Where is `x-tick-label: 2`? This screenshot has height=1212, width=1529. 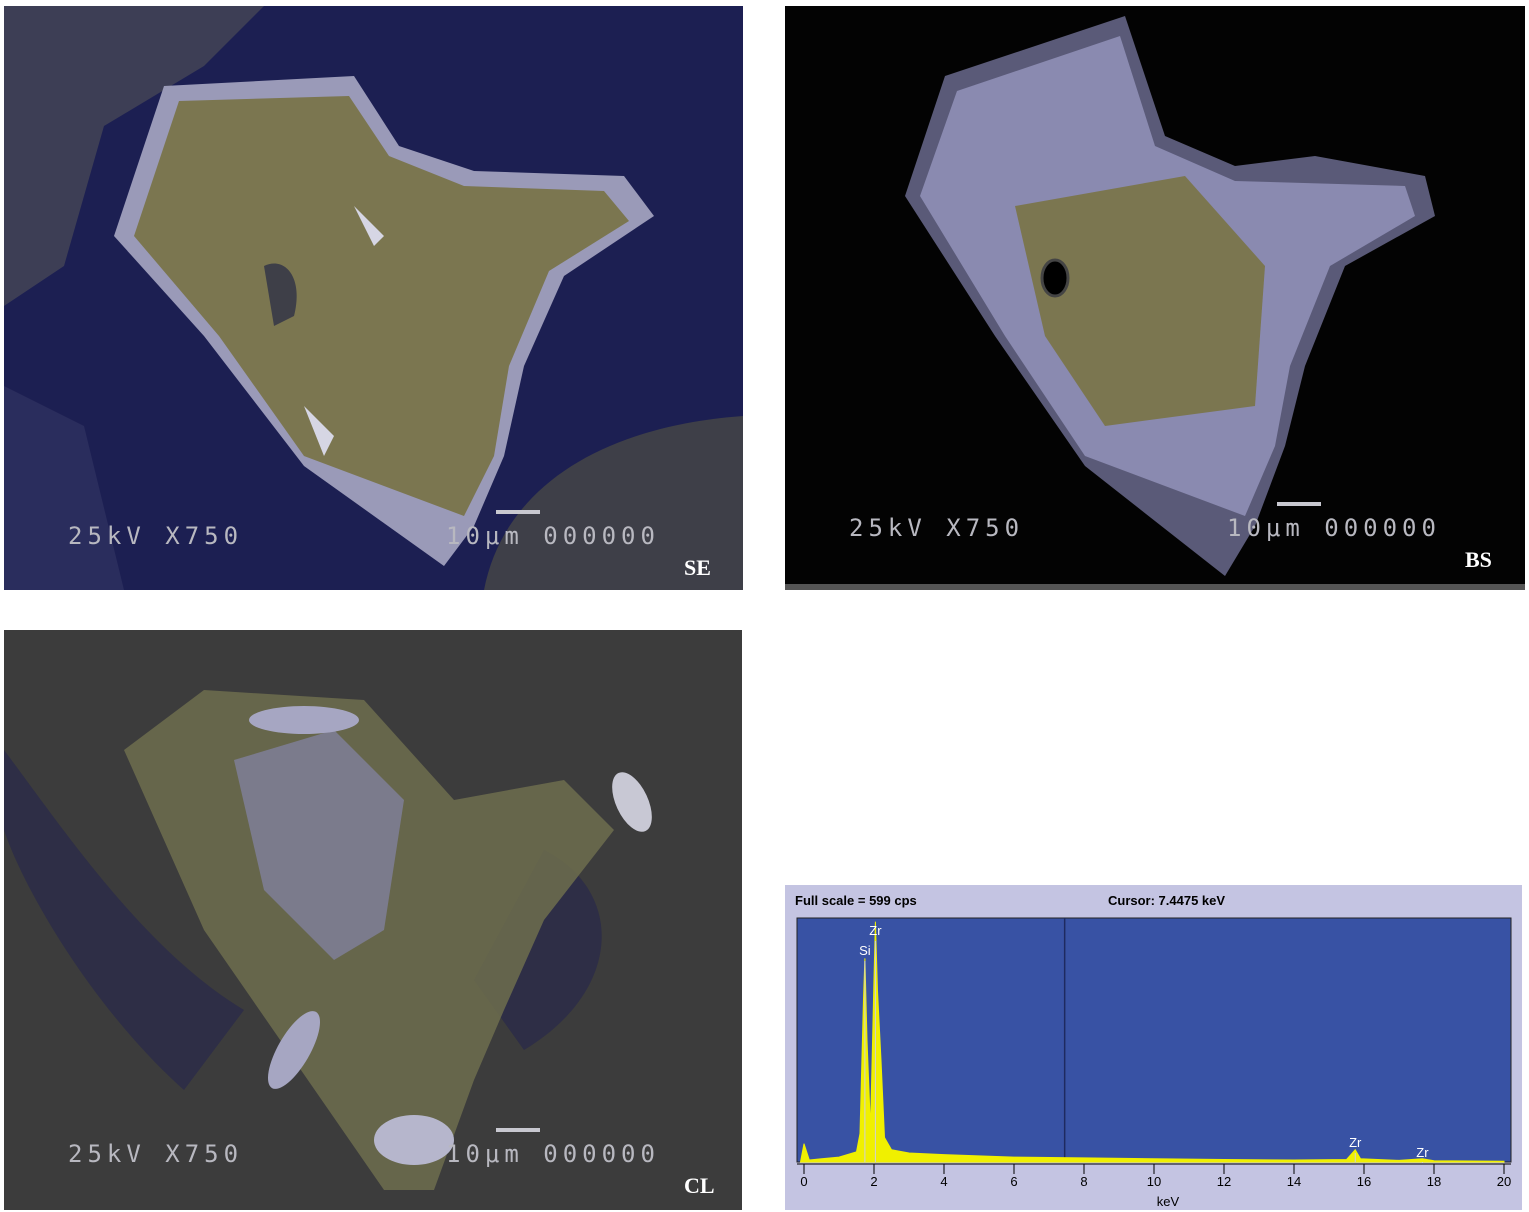 x-tick-label: 2 is located at coordinates (873, 1181).